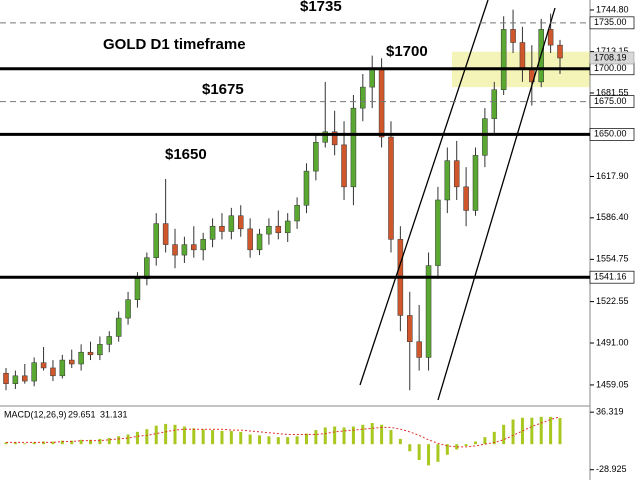 This screenshot has width=640, height=485. I want to click on y-tick-label: 1681.55, so click(612, 92).